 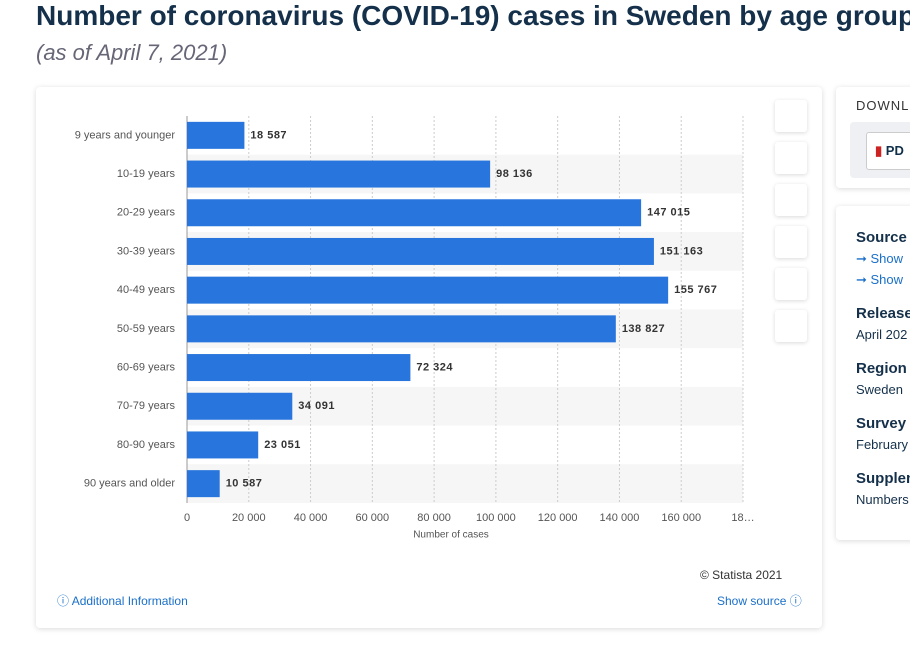 I want to click on sidebar-value: April 202, so click(x=882, y=334).